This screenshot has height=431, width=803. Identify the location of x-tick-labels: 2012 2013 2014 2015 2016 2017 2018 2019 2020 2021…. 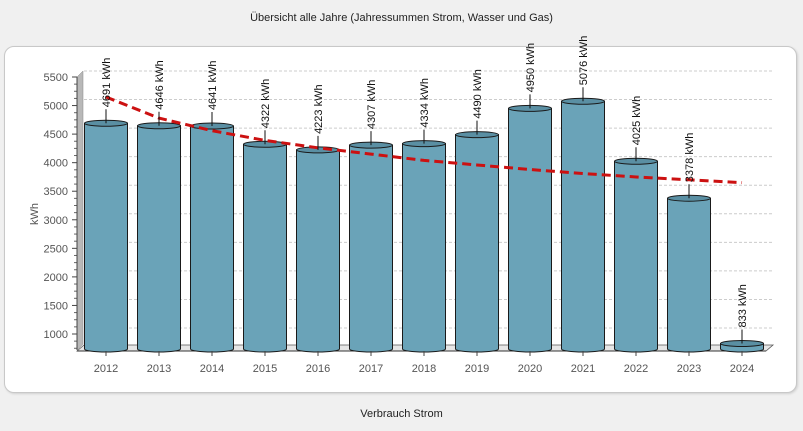
(424, 363).